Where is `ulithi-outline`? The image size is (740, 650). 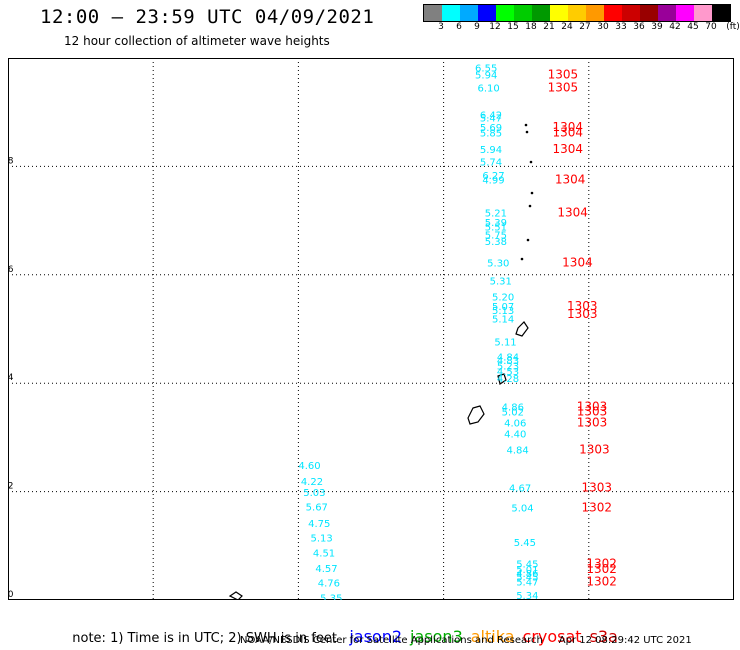 ulithi-outline is located at coordinates (235, 595).